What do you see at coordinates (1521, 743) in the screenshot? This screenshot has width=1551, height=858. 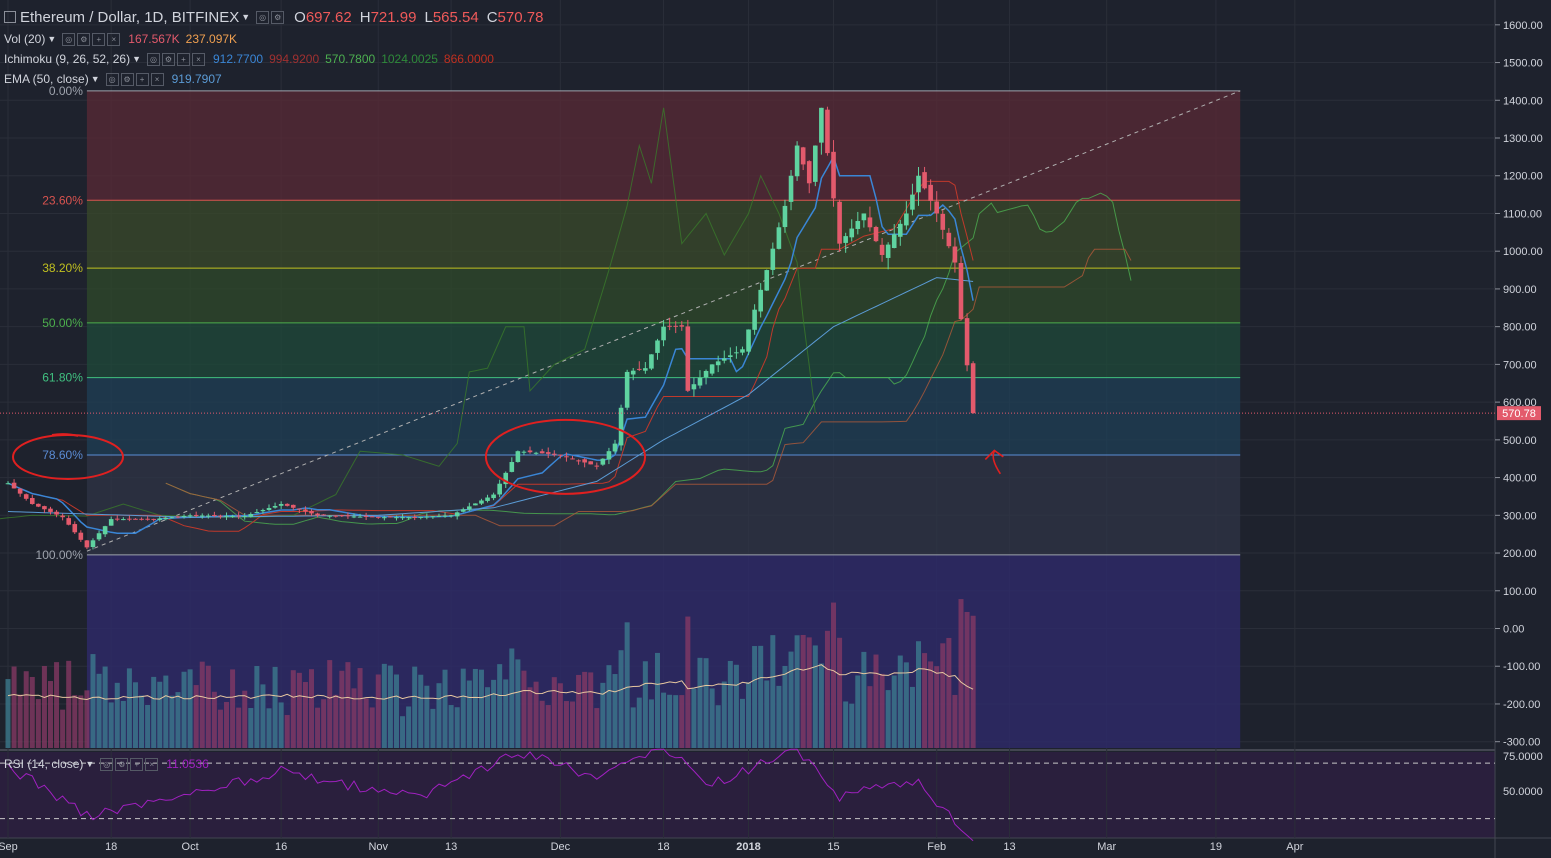 I see `price-tick-label: -300.00` at bounding box center [1521, 743].